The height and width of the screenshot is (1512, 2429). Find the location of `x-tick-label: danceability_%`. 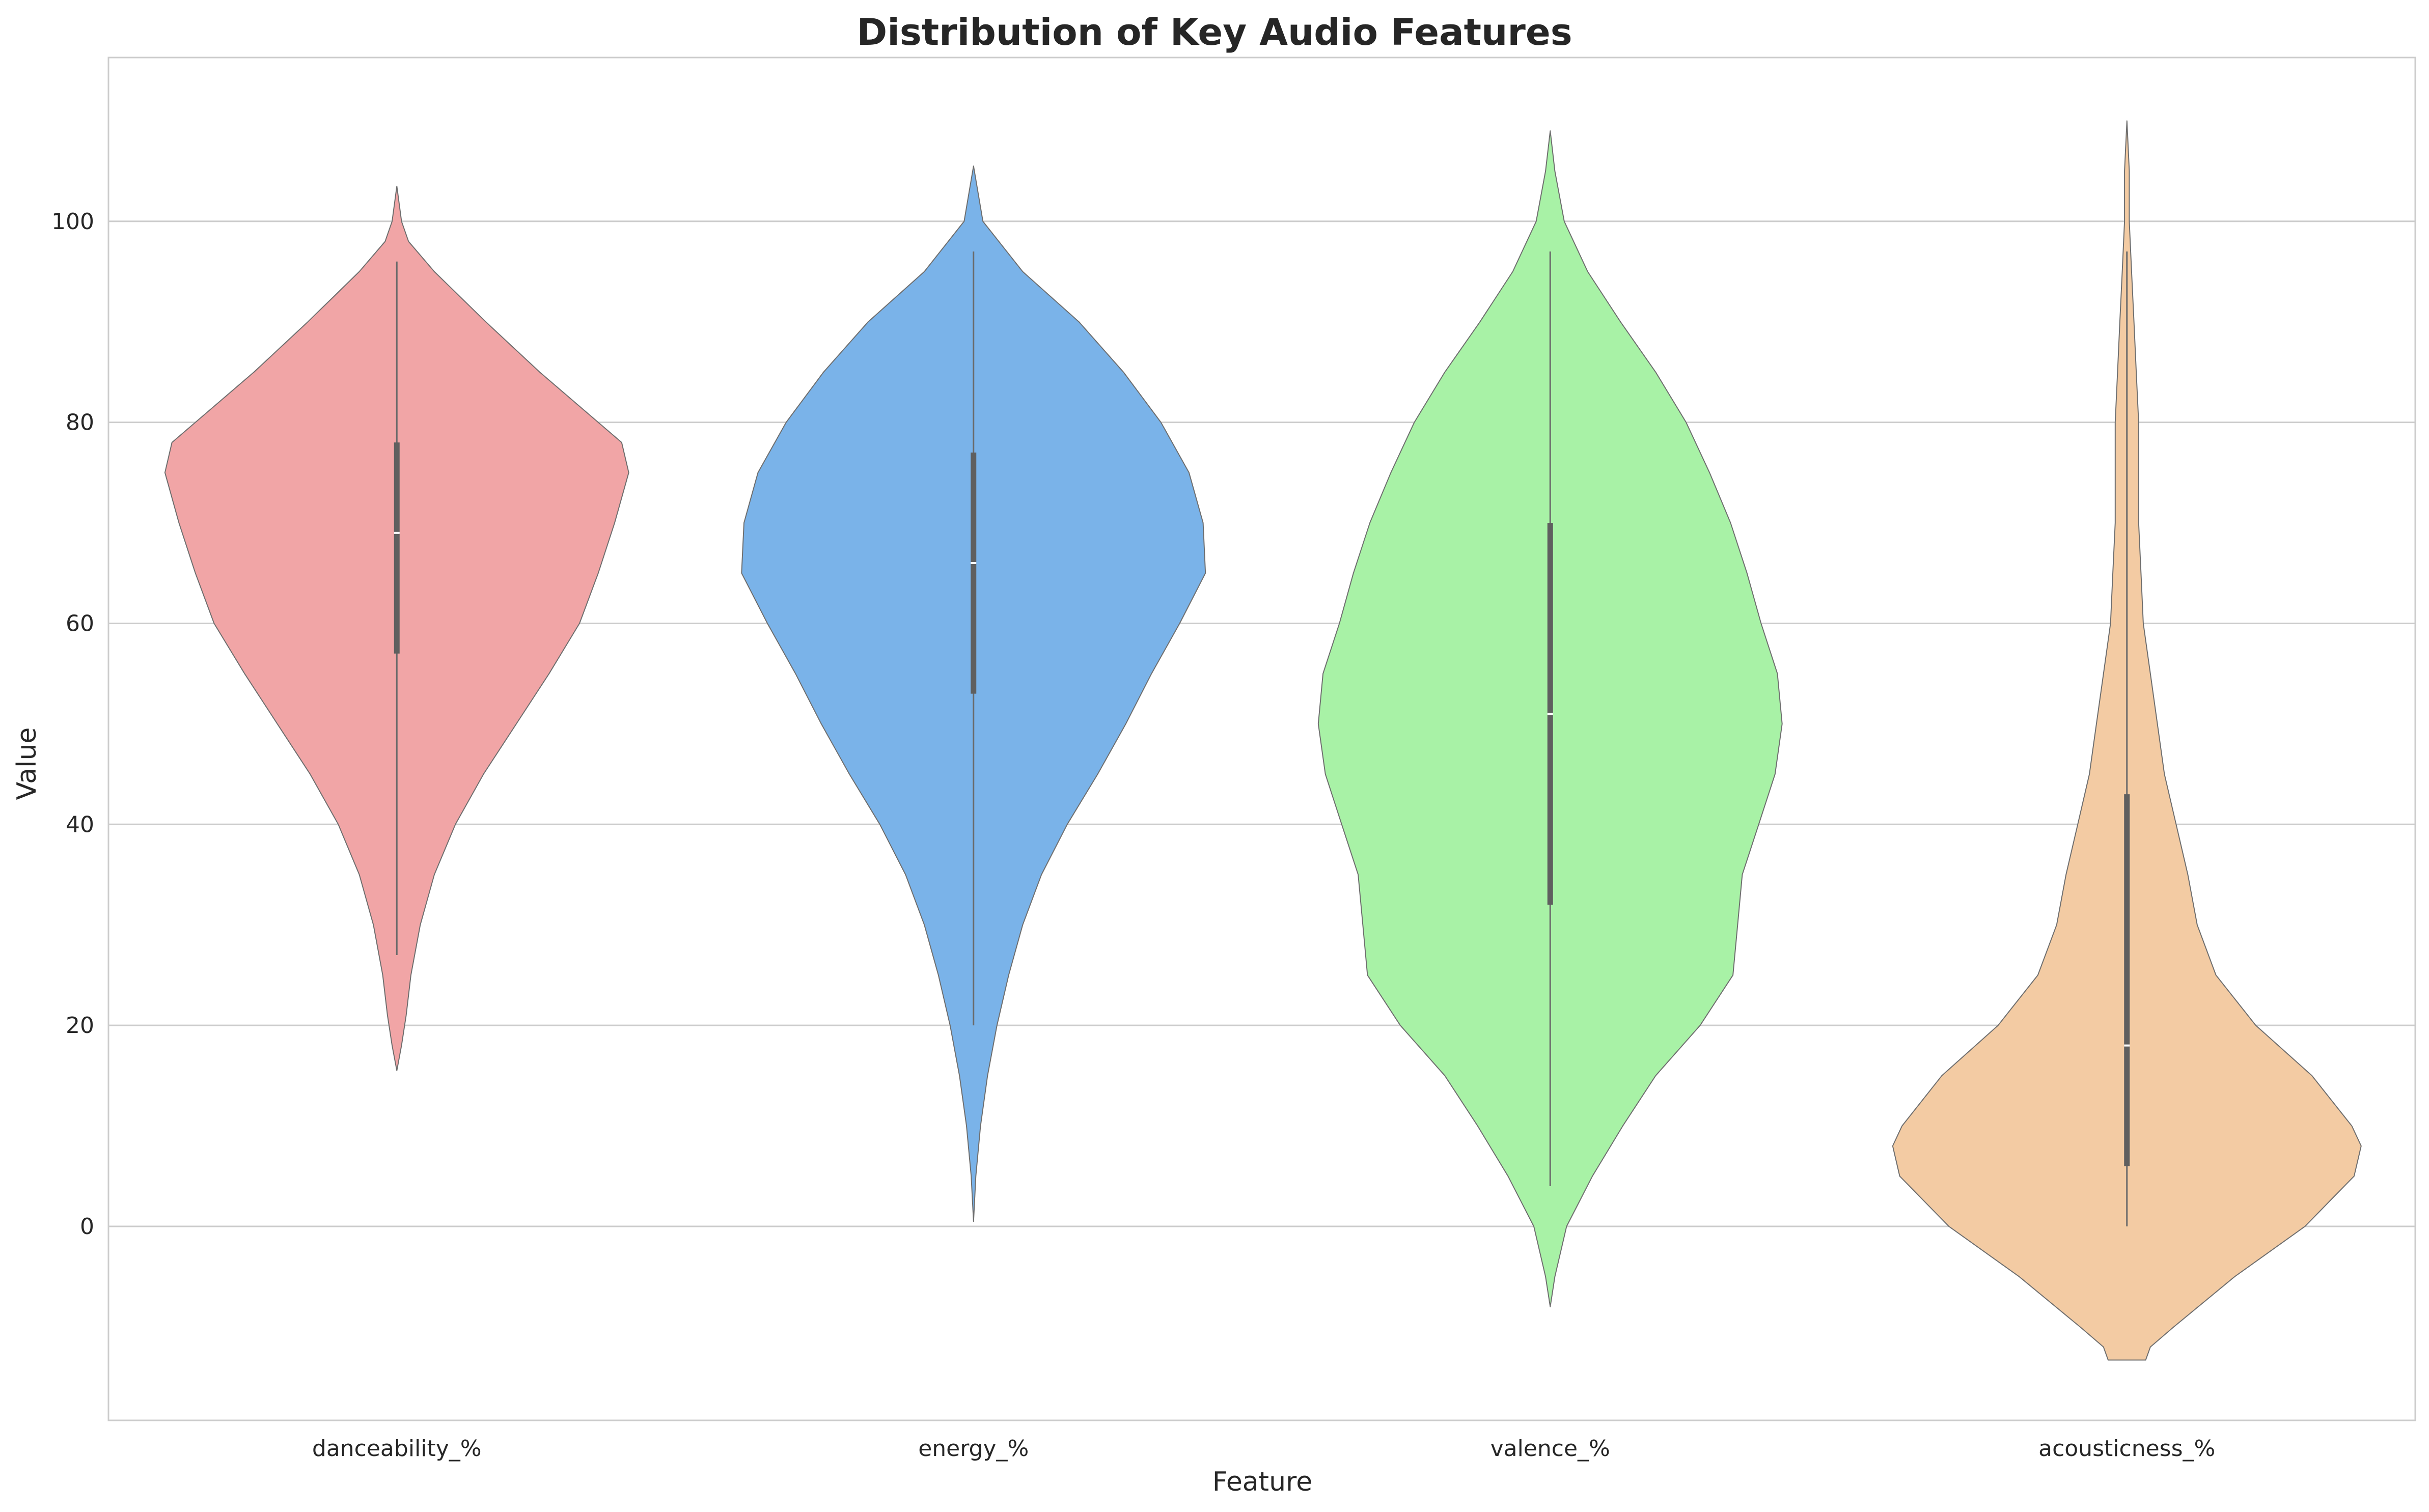

x-tick-label: danceability_% is located at coordinates (397, 1449).